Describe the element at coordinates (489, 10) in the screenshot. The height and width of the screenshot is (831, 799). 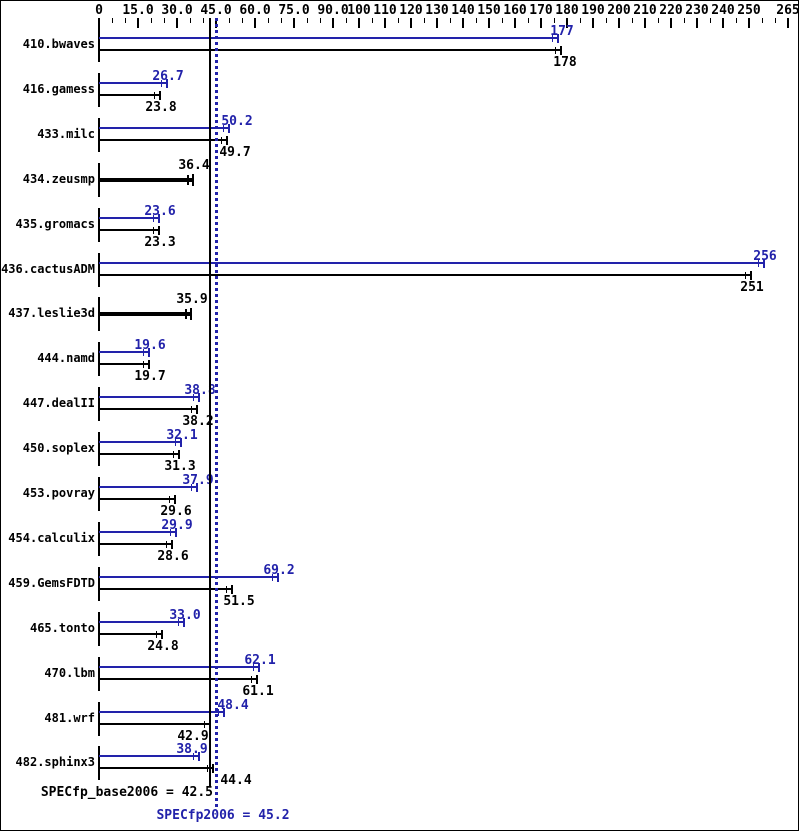
I see `axis-tick-label: 150` at that location.